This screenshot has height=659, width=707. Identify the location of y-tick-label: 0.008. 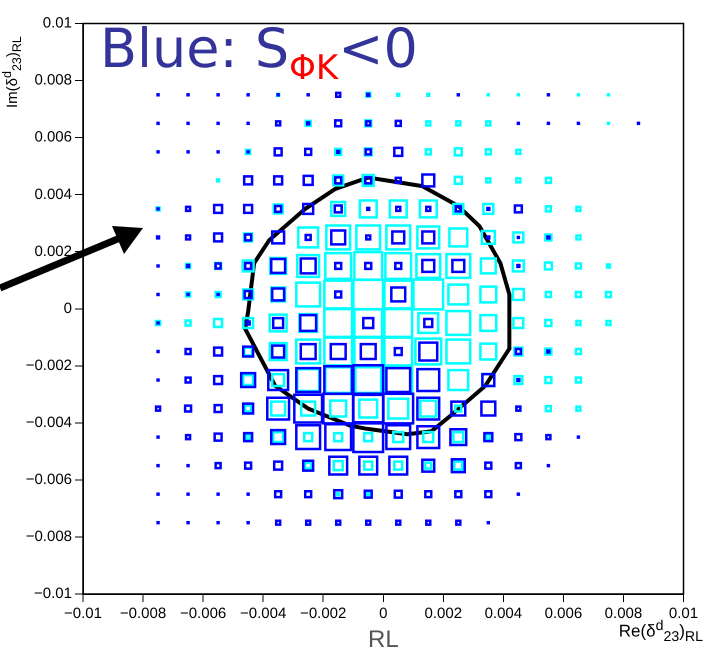
(53, 80).